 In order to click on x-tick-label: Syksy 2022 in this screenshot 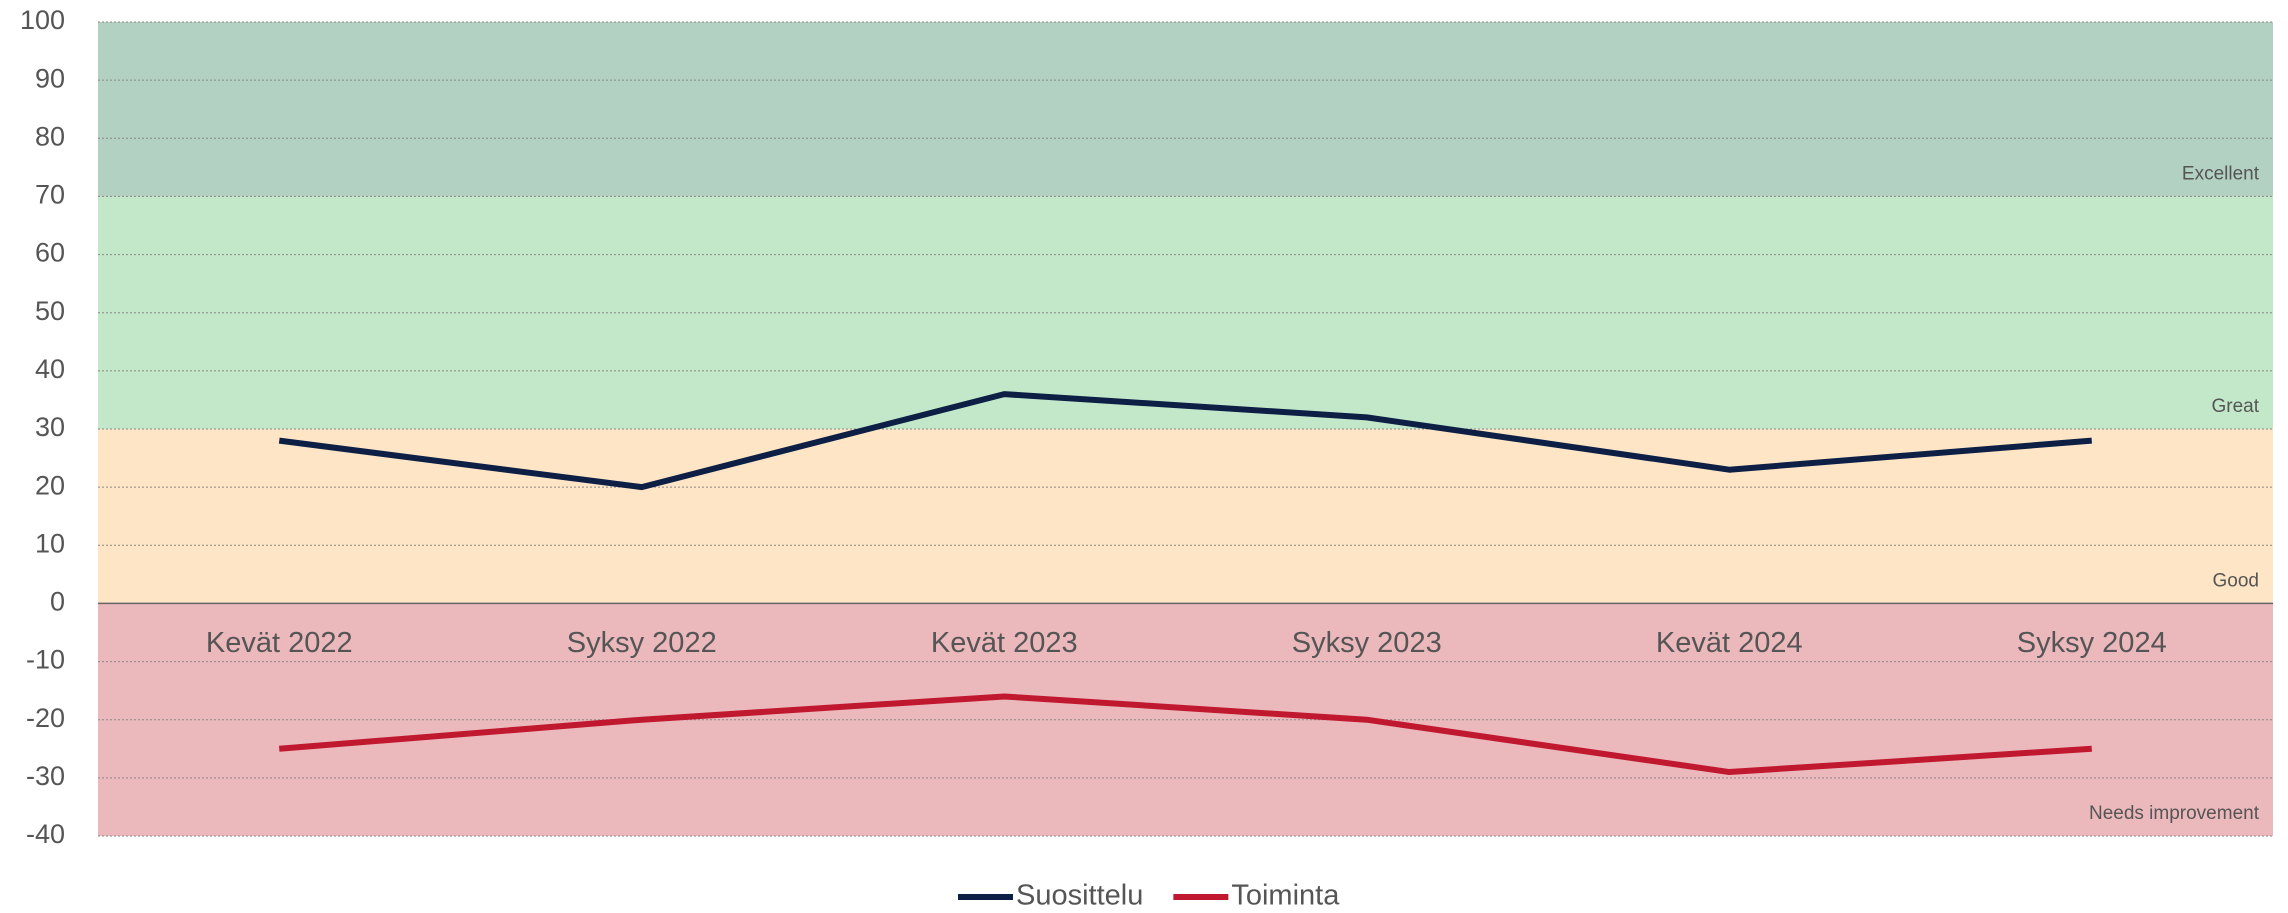, I will do `click(642, 643)`.